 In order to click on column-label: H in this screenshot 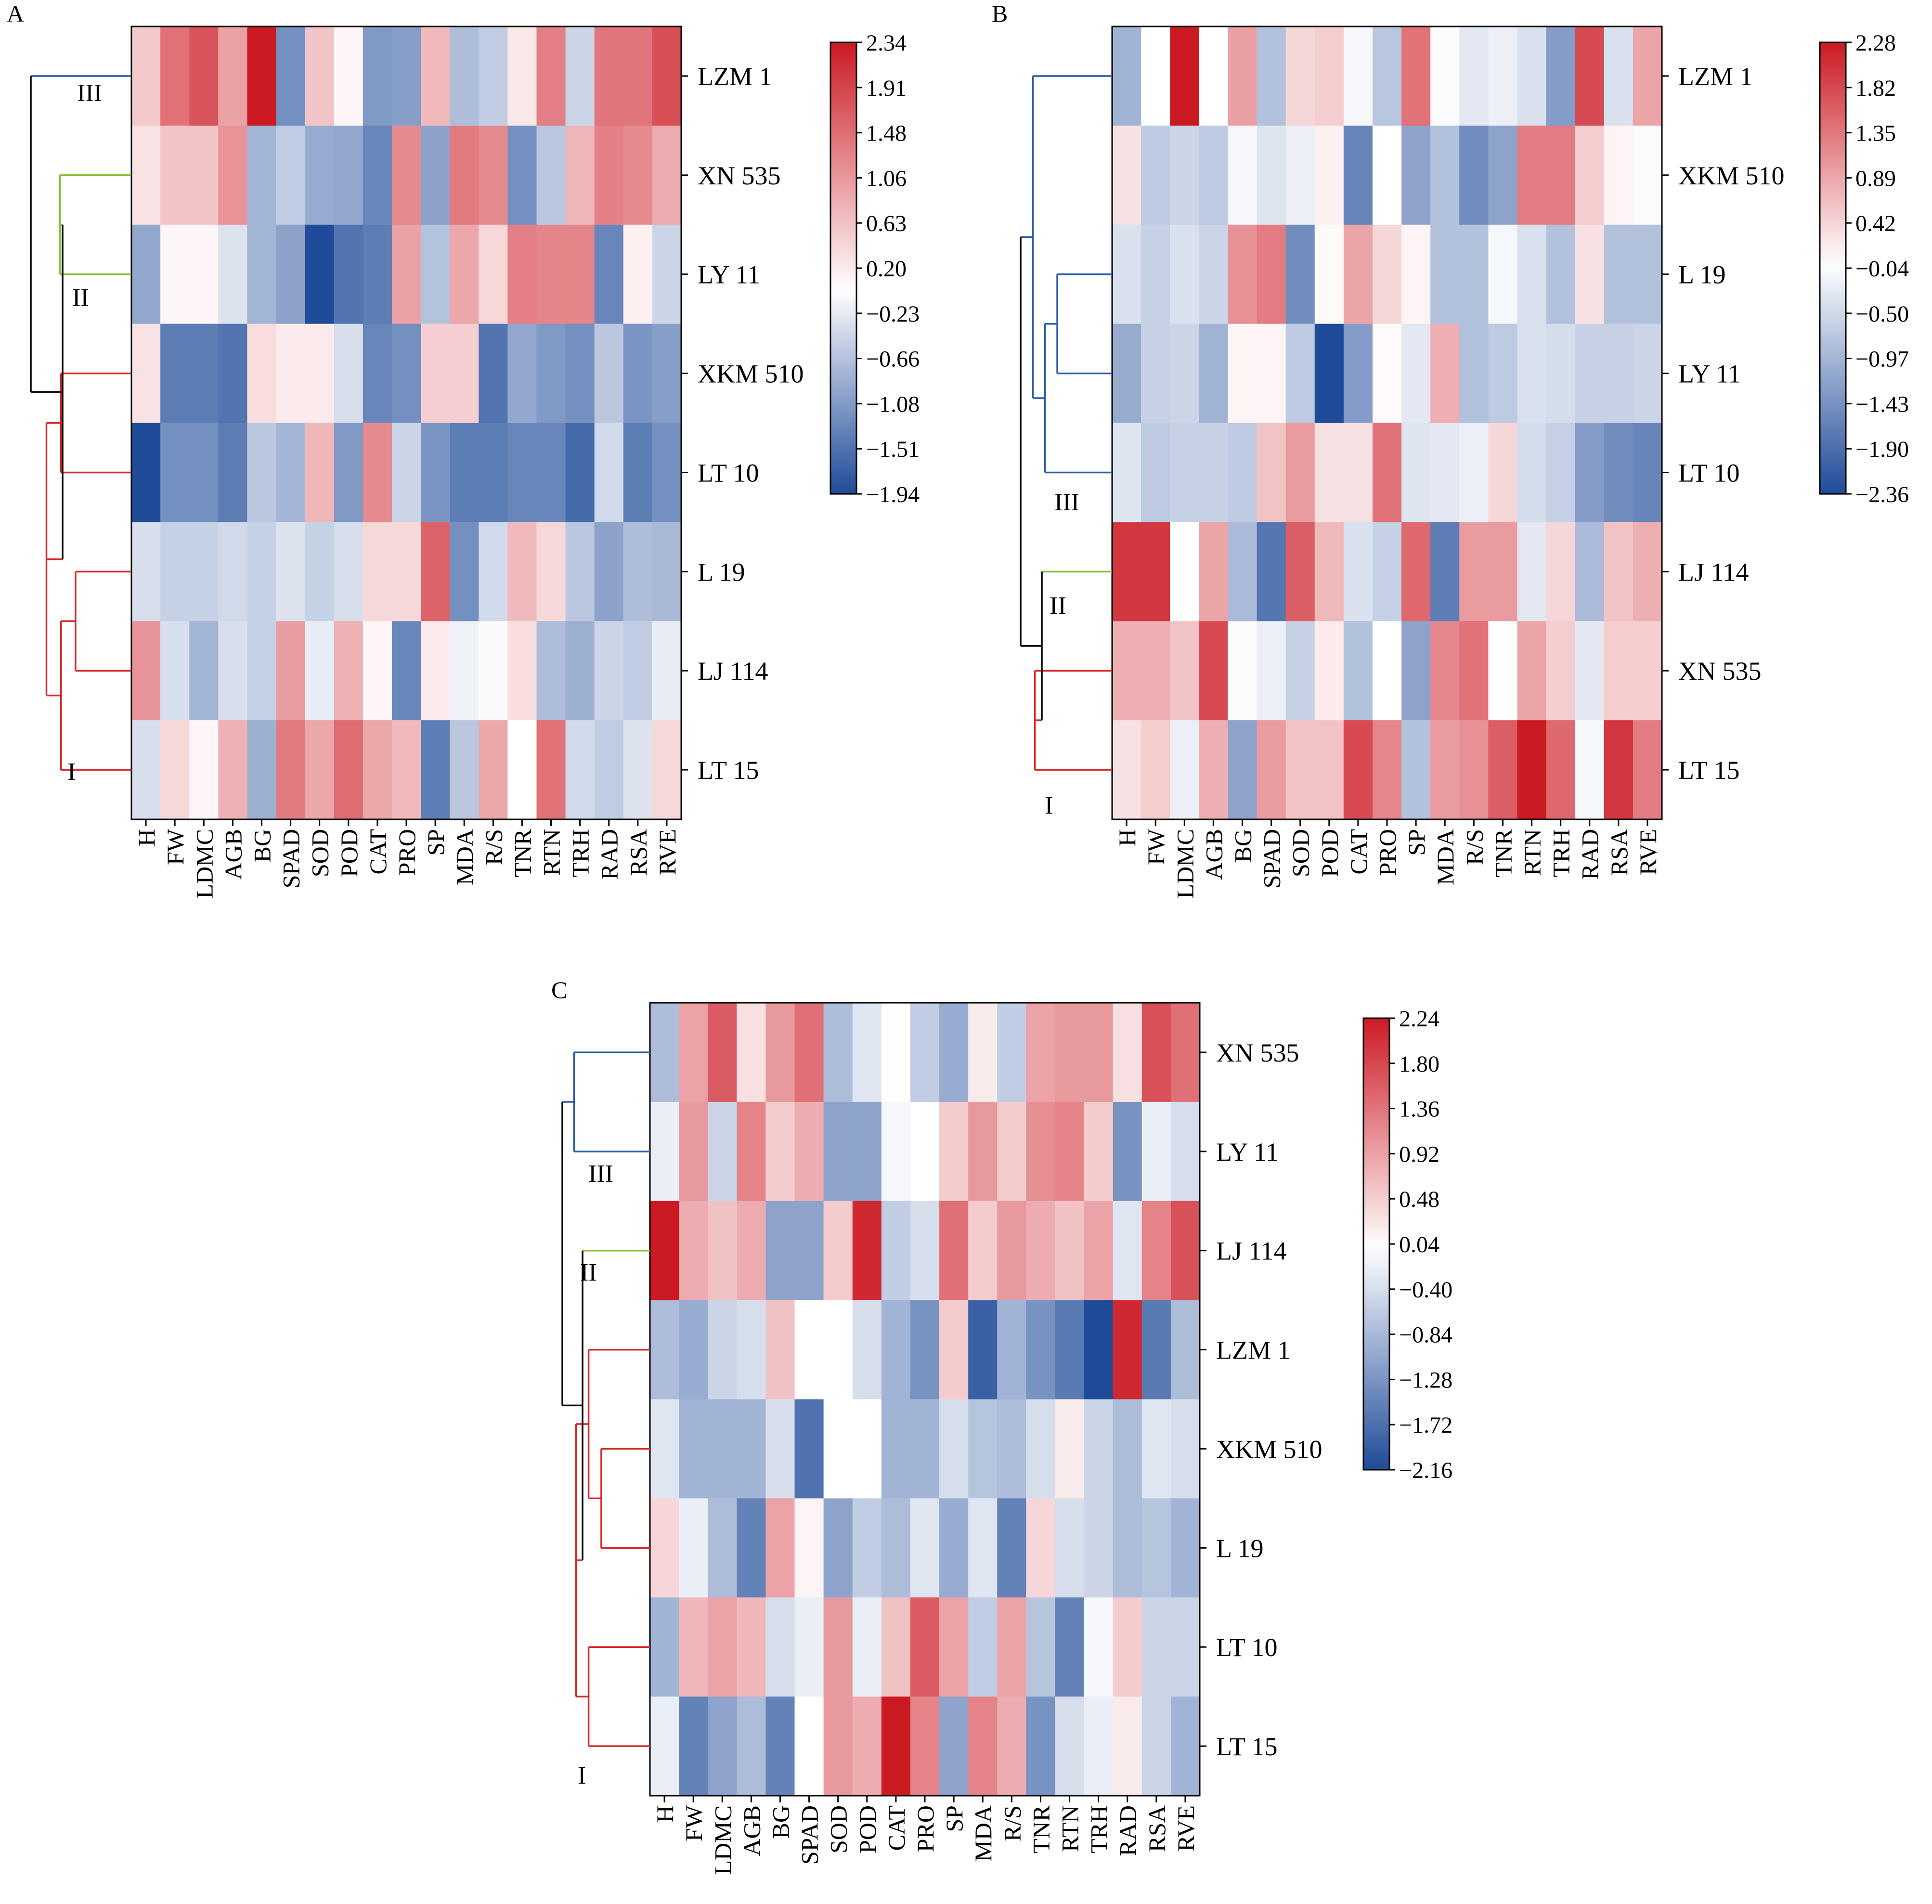, I will do `click(146, 837)`.